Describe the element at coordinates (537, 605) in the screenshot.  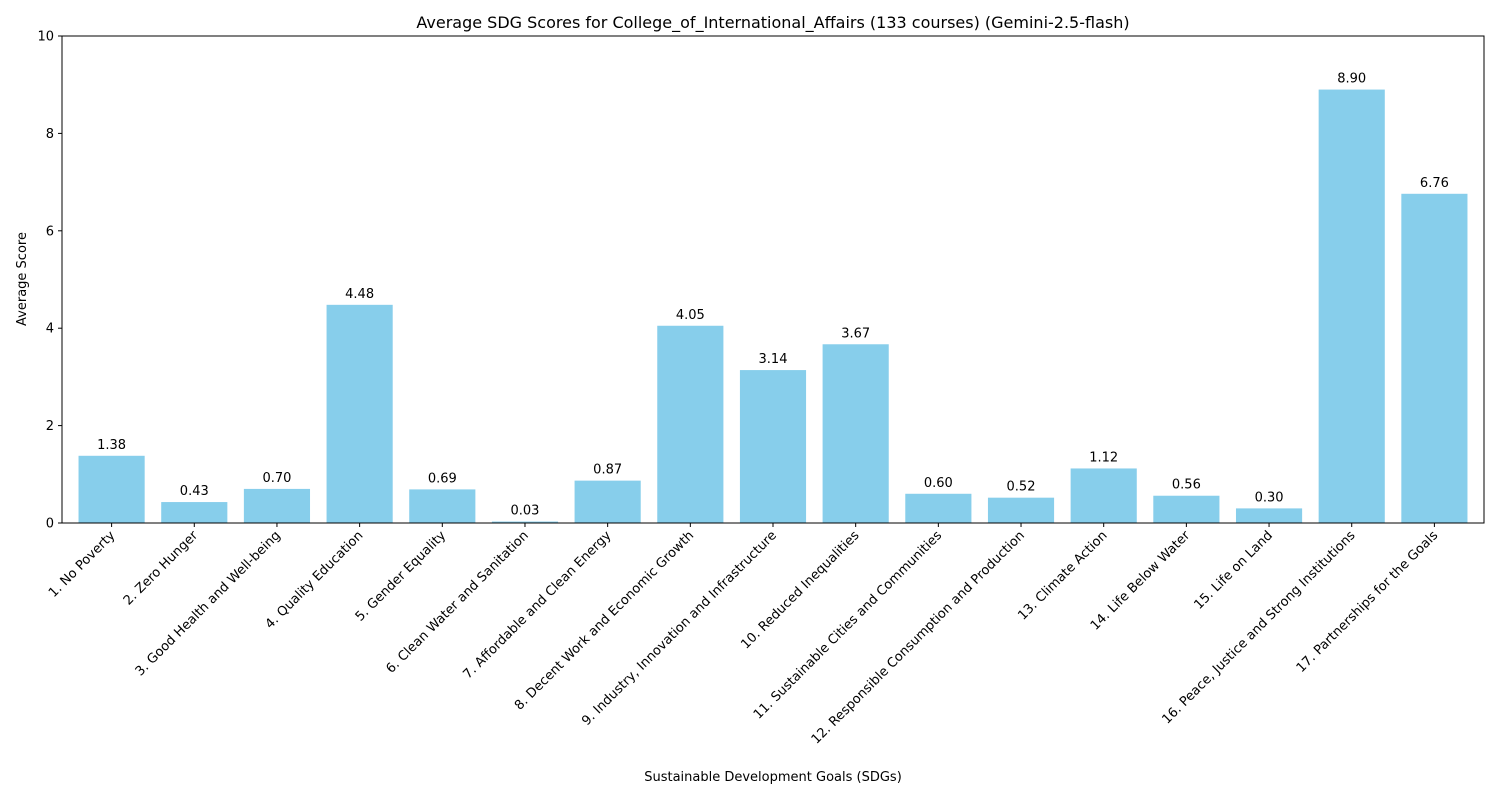
I see `x-tick-label: 7. Affordable and Clean Energy` at that location.